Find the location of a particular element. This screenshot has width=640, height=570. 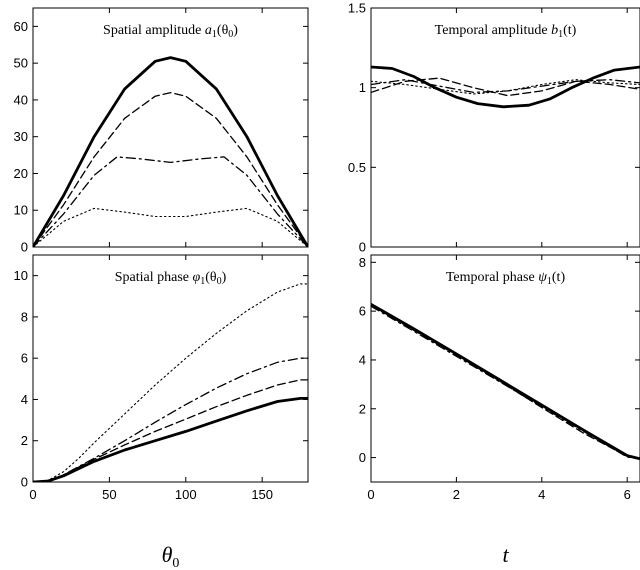

panel-title: Temporal phase ψ1(t) is located at coordinates (506, 278).